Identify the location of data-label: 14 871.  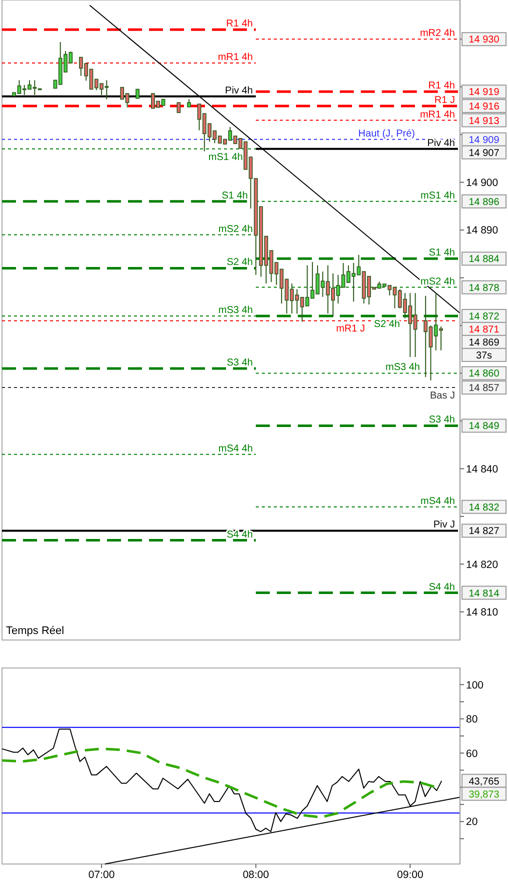
(484, 330).